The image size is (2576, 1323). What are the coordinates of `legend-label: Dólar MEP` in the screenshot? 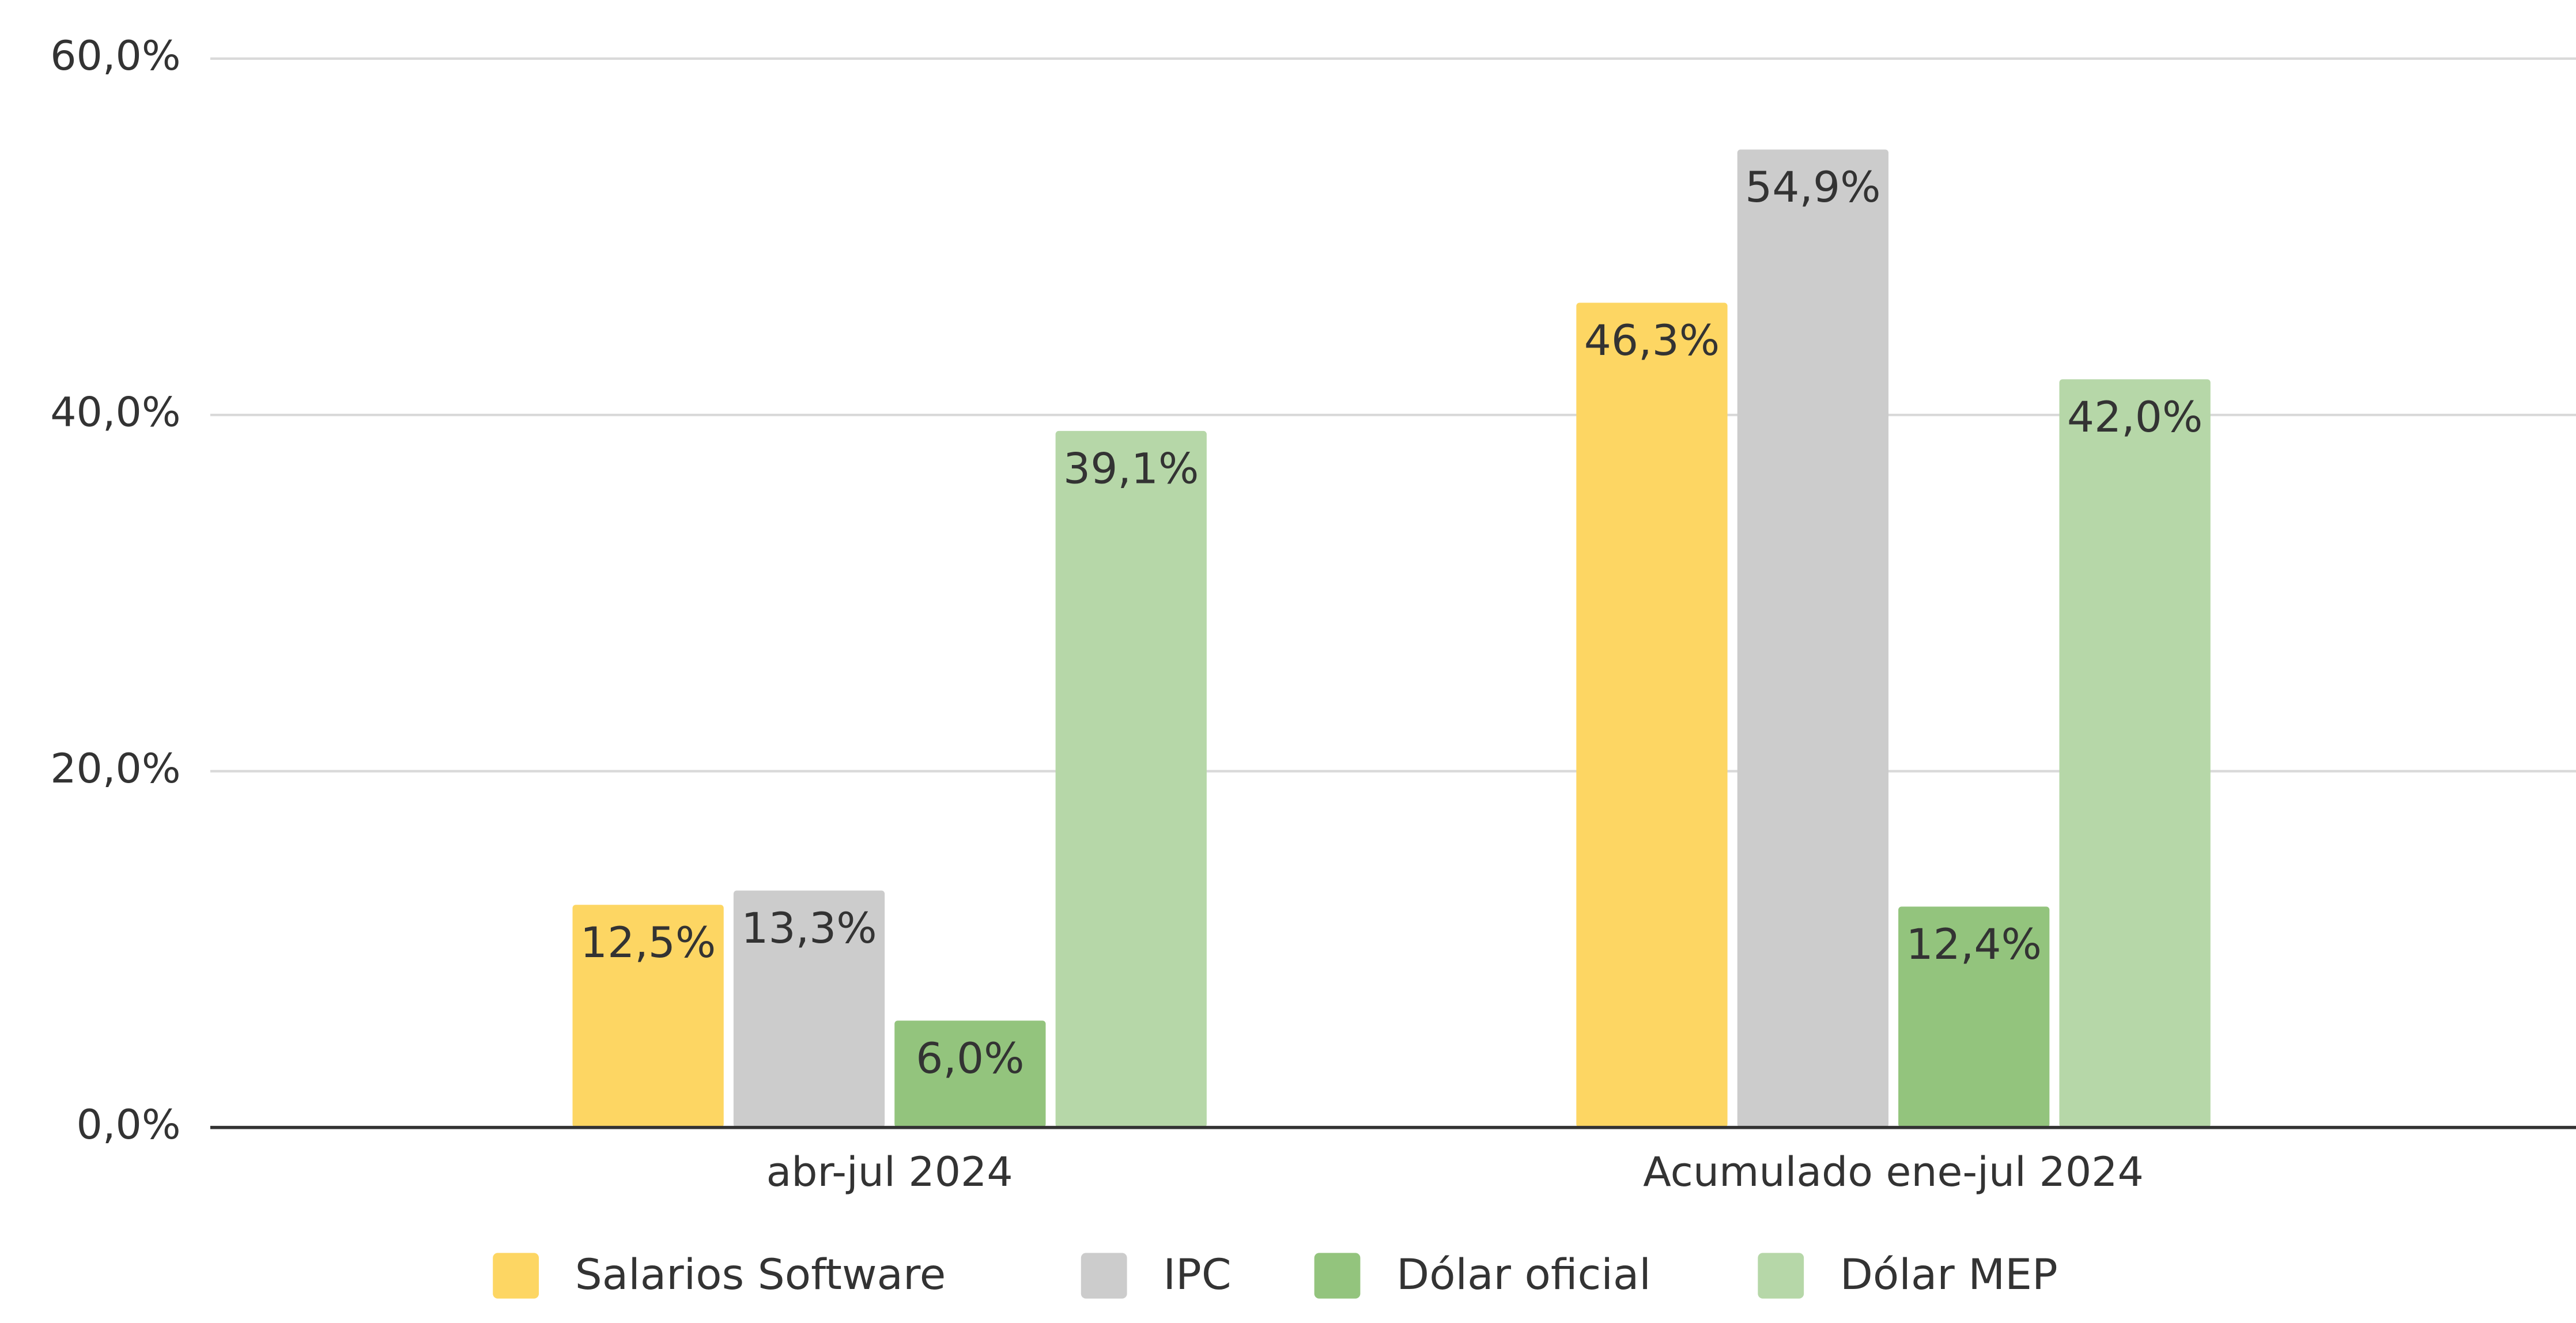 It's located at (1949, 1274).